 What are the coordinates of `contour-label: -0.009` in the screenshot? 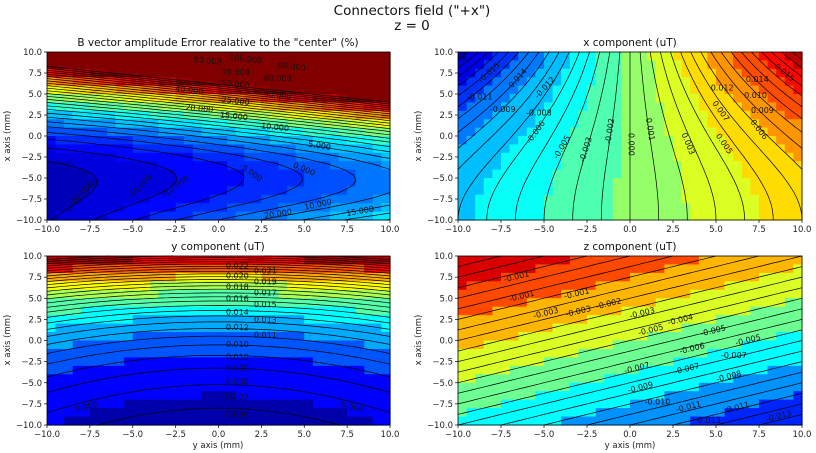 It's located at (503, 109).